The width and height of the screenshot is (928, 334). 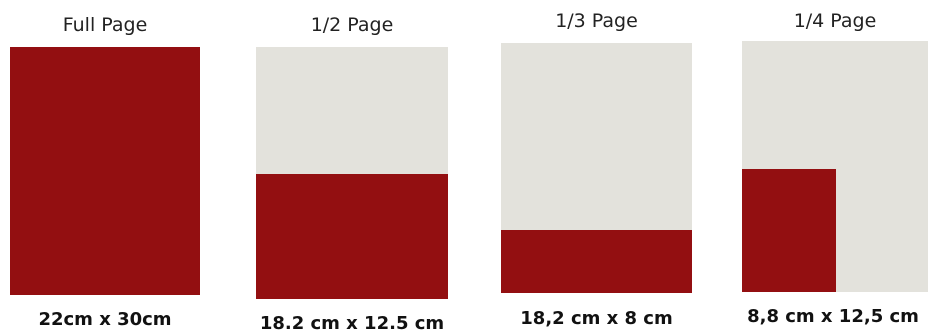 I want to click on format-dimensions: 18.2 cm x 12.5 cm, so click(x=352, y=323).